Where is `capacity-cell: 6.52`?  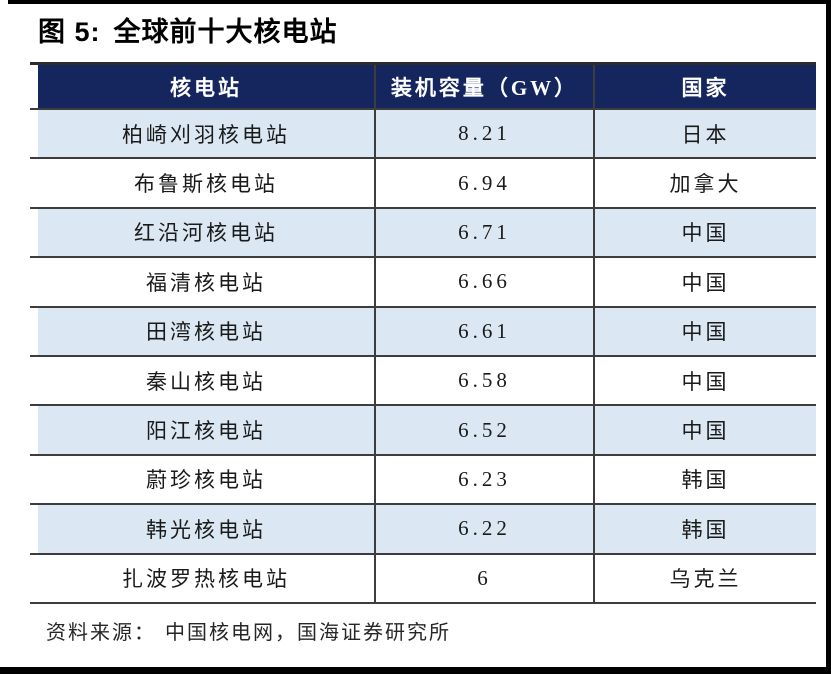
capacity-cell: 6.52 is located at coordinates (485, 430).